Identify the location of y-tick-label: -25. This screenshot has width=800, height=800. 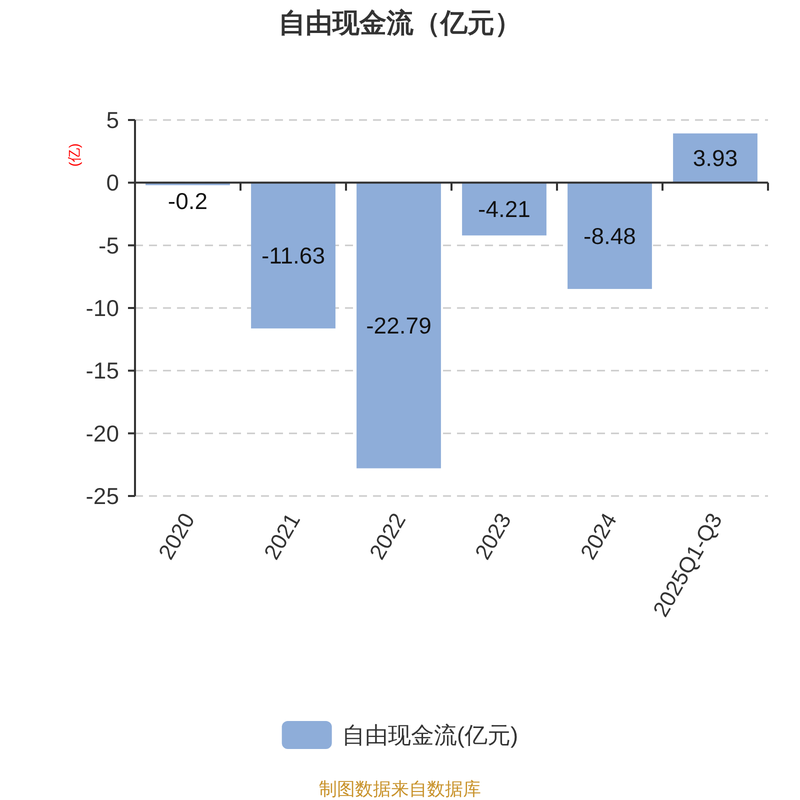
(102, 496).